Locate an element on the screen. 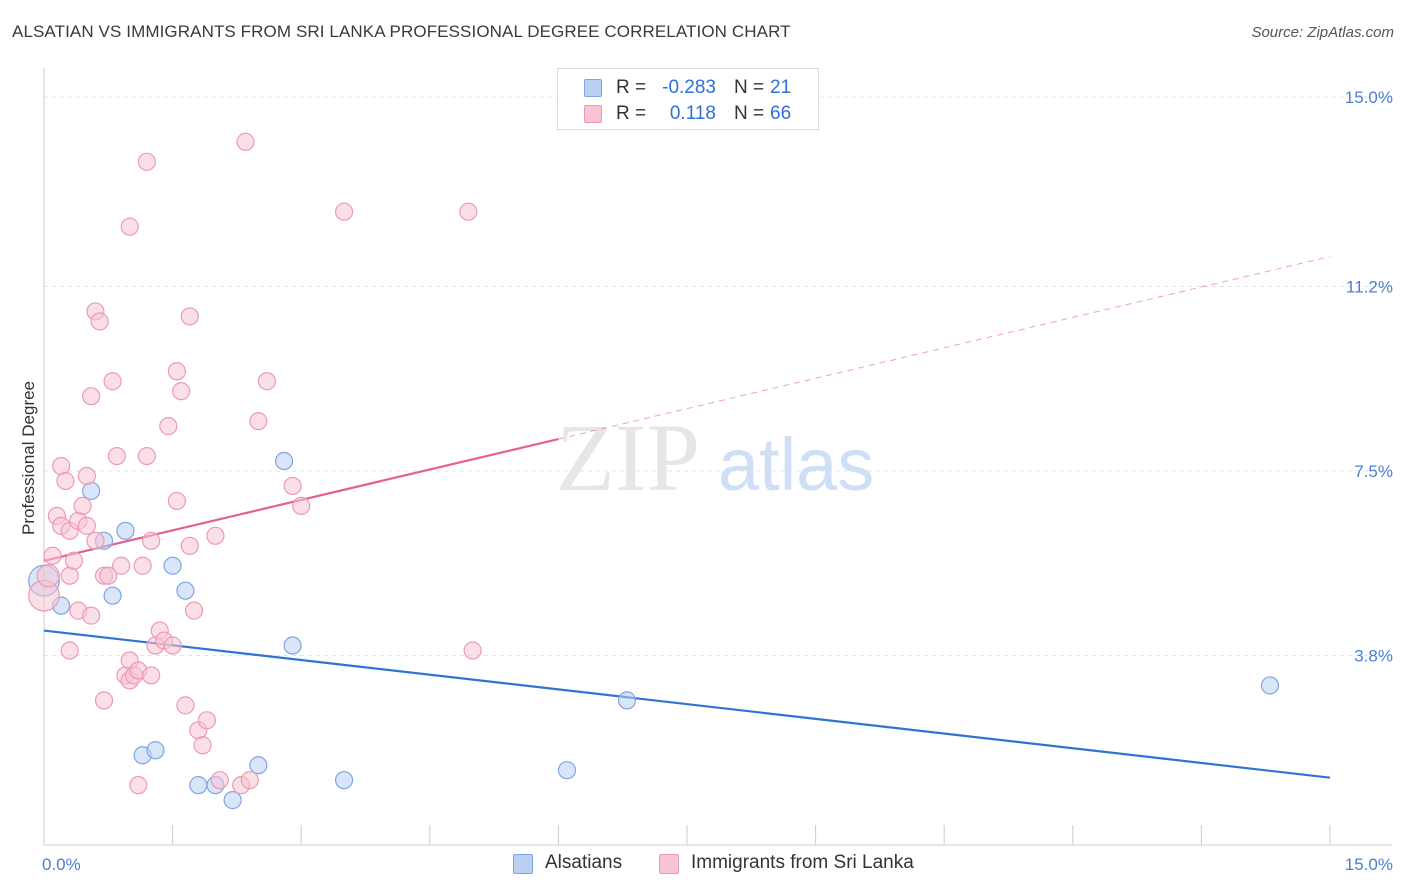 The image size is (1406, 892). y-tick-label: 15.0% is located at coordinates (1369, 97).